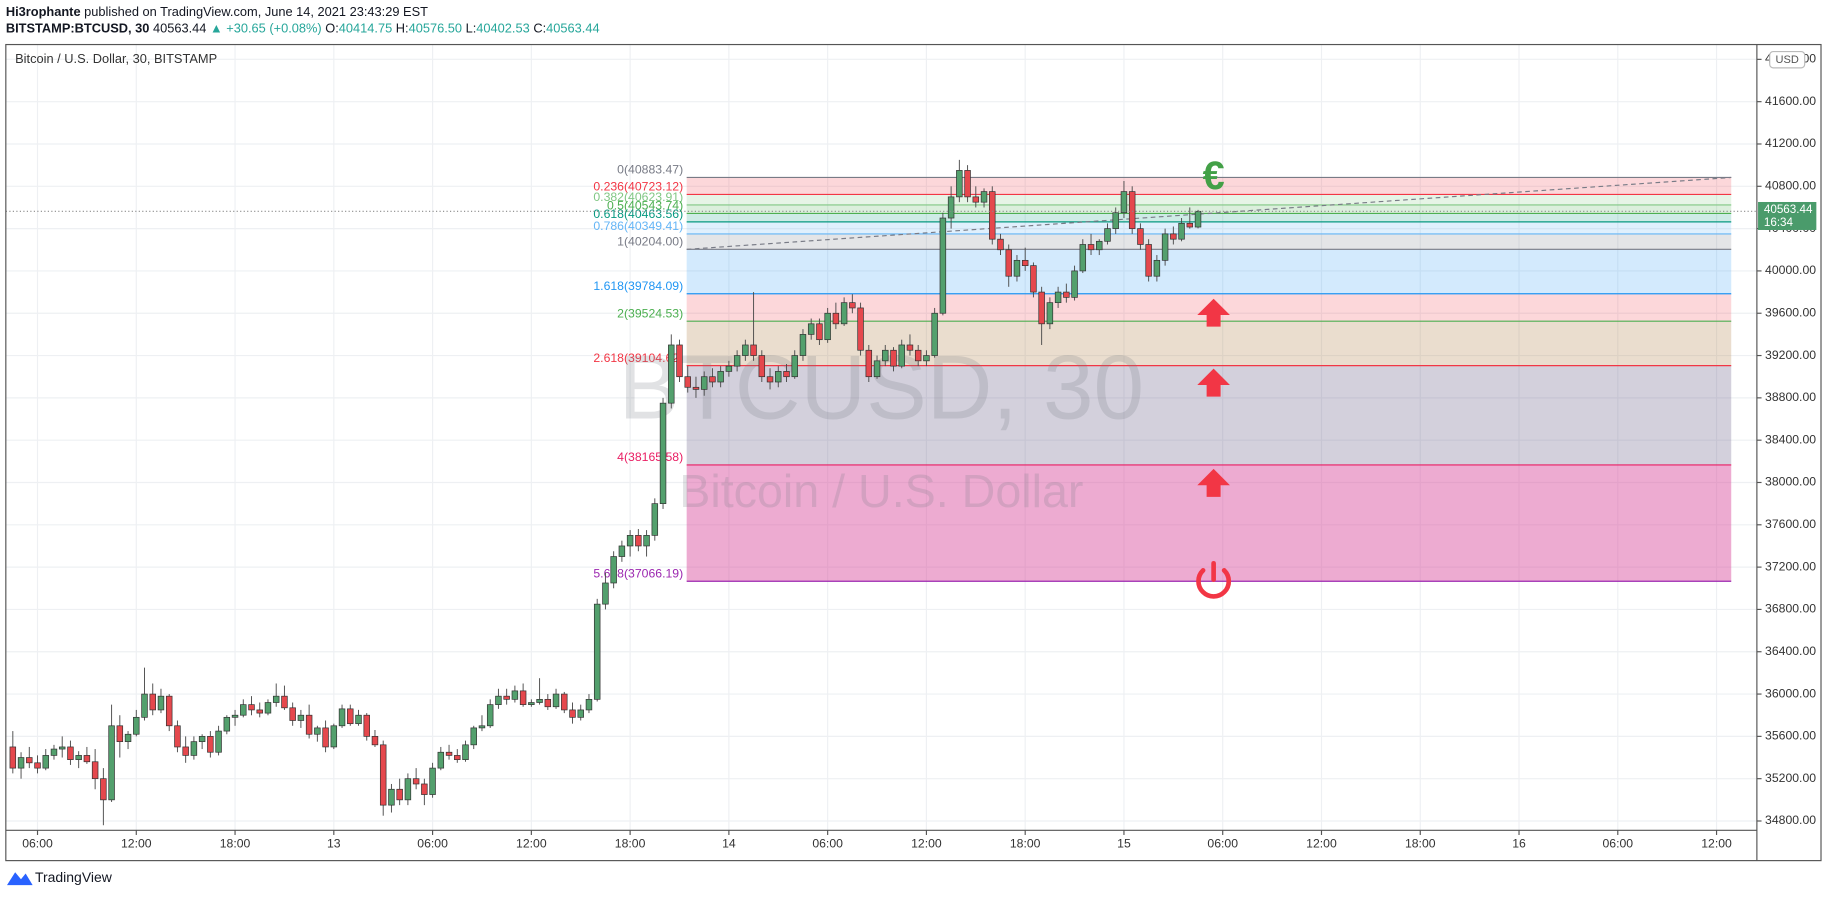 The height and width of the screenshot is (897, 1828). Describe the element at coordinates (432, 844) in the screenshot. I see `x-tick-label: 06:00` at that location.